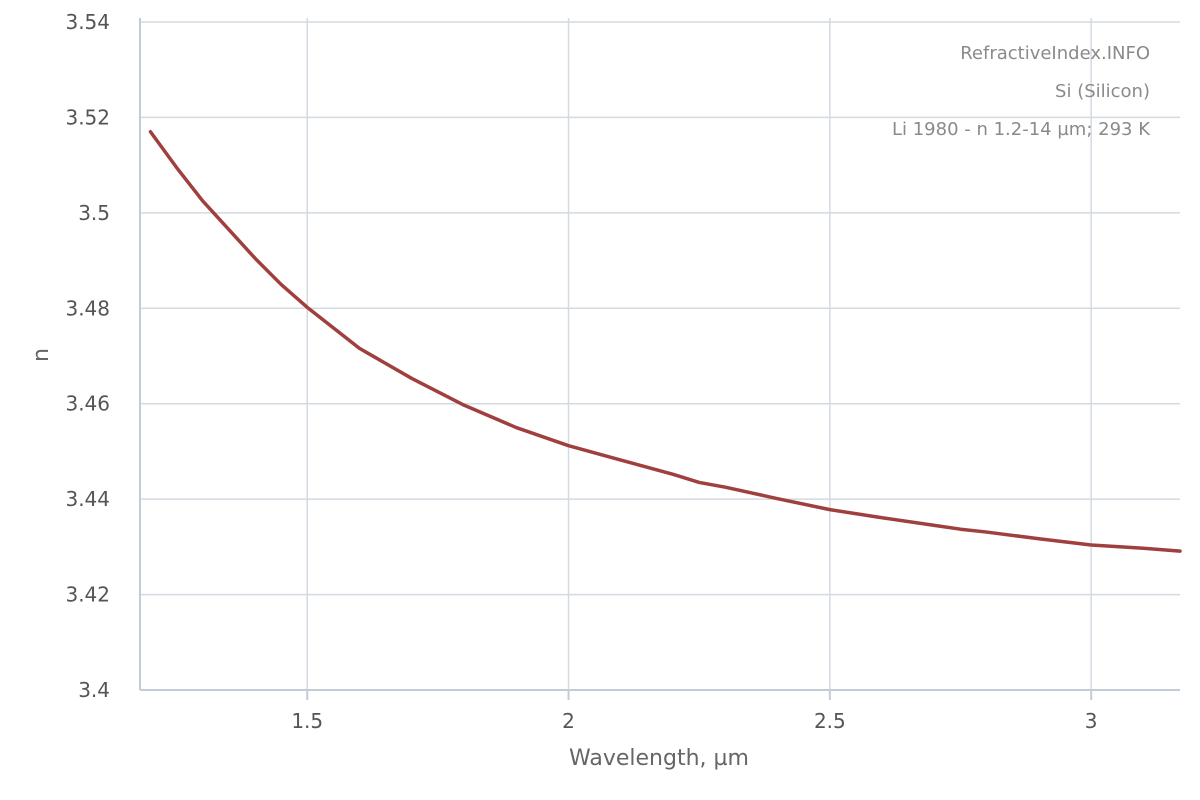 This screenshot has height=800, width=1200. What do you see at coordinates (87, 595) in the screenshot?
I see `y-tick-label: 3.42` at bounding box center [87, 595].